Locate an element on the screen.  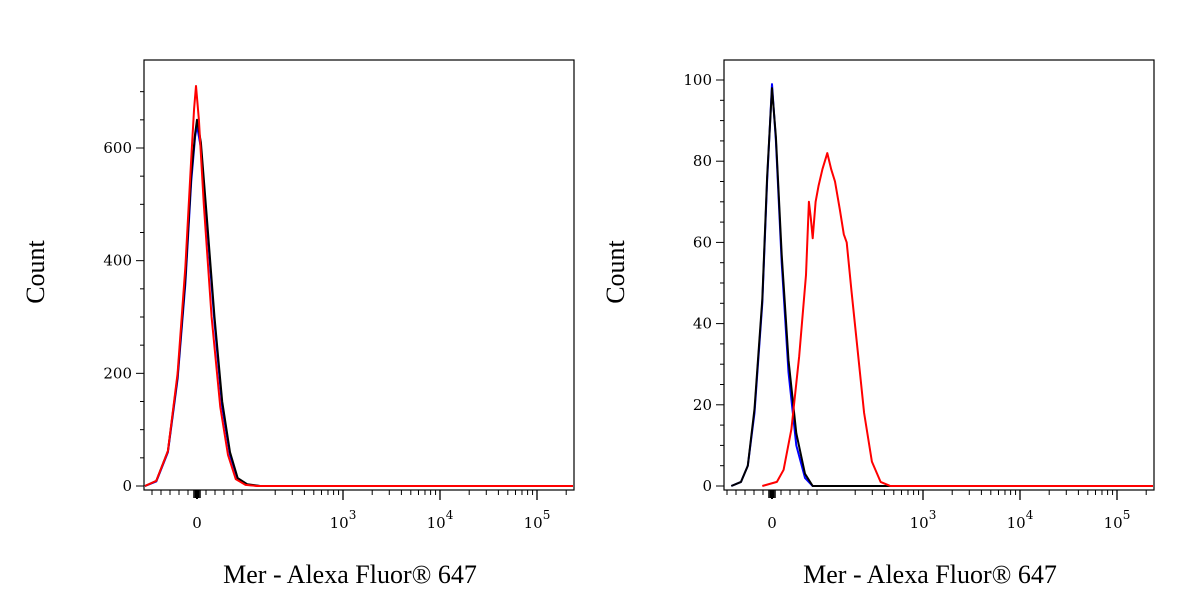
y-tick-label: 80 is located at coordinates (702, 161).